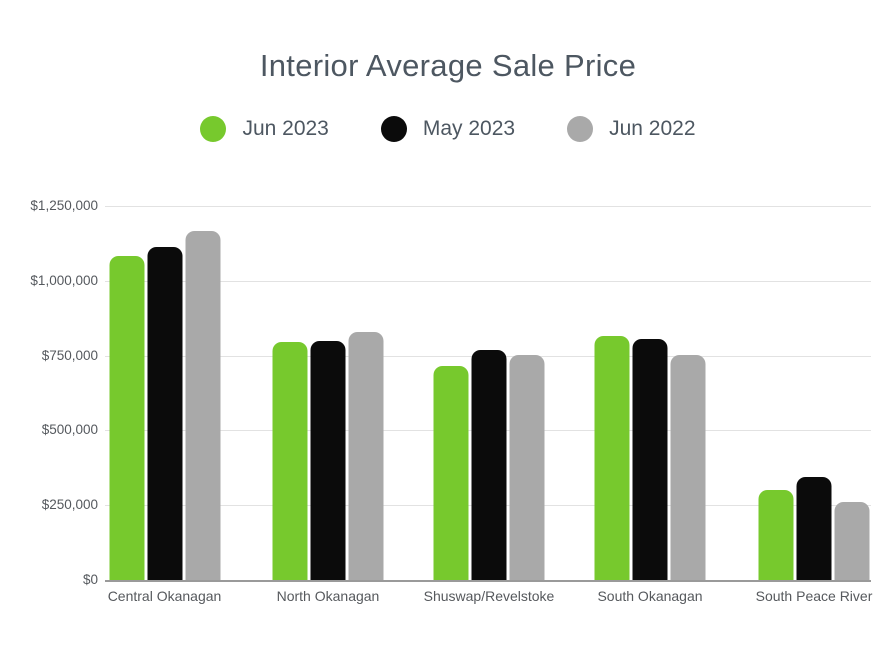  I want to click on legend-item-jun-2022: Jun 2022, so click(631, 129).